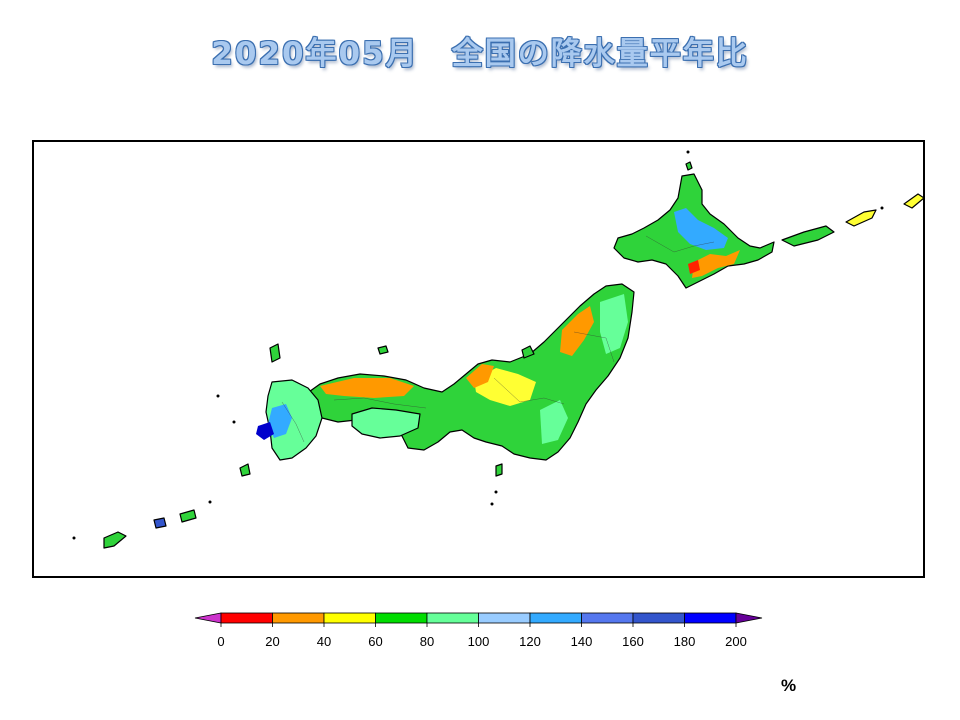 The image size is (960, 720). I want to click on tsushima-island, so click(275, 353).